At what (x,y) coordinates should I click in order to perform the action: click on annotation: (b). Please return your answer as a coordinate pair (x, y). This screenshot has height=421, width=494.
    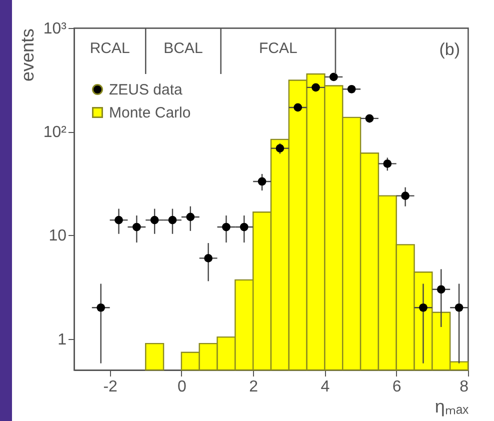
    Looking at the image, I should click on (449, 49).